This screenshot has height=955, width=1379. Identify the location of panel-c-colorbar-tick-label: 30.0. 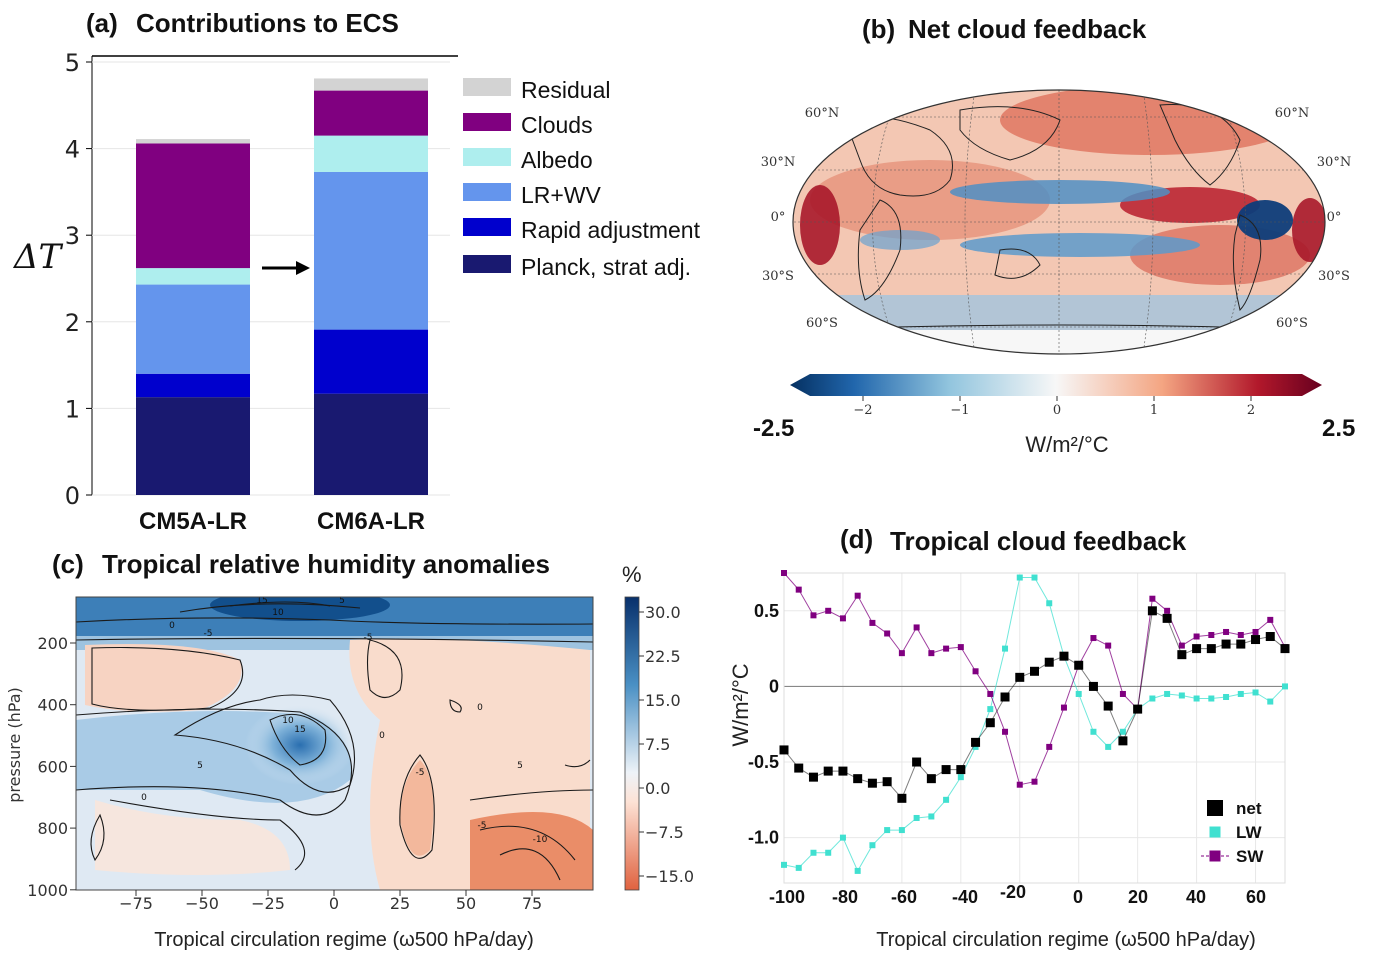
(663, 612).